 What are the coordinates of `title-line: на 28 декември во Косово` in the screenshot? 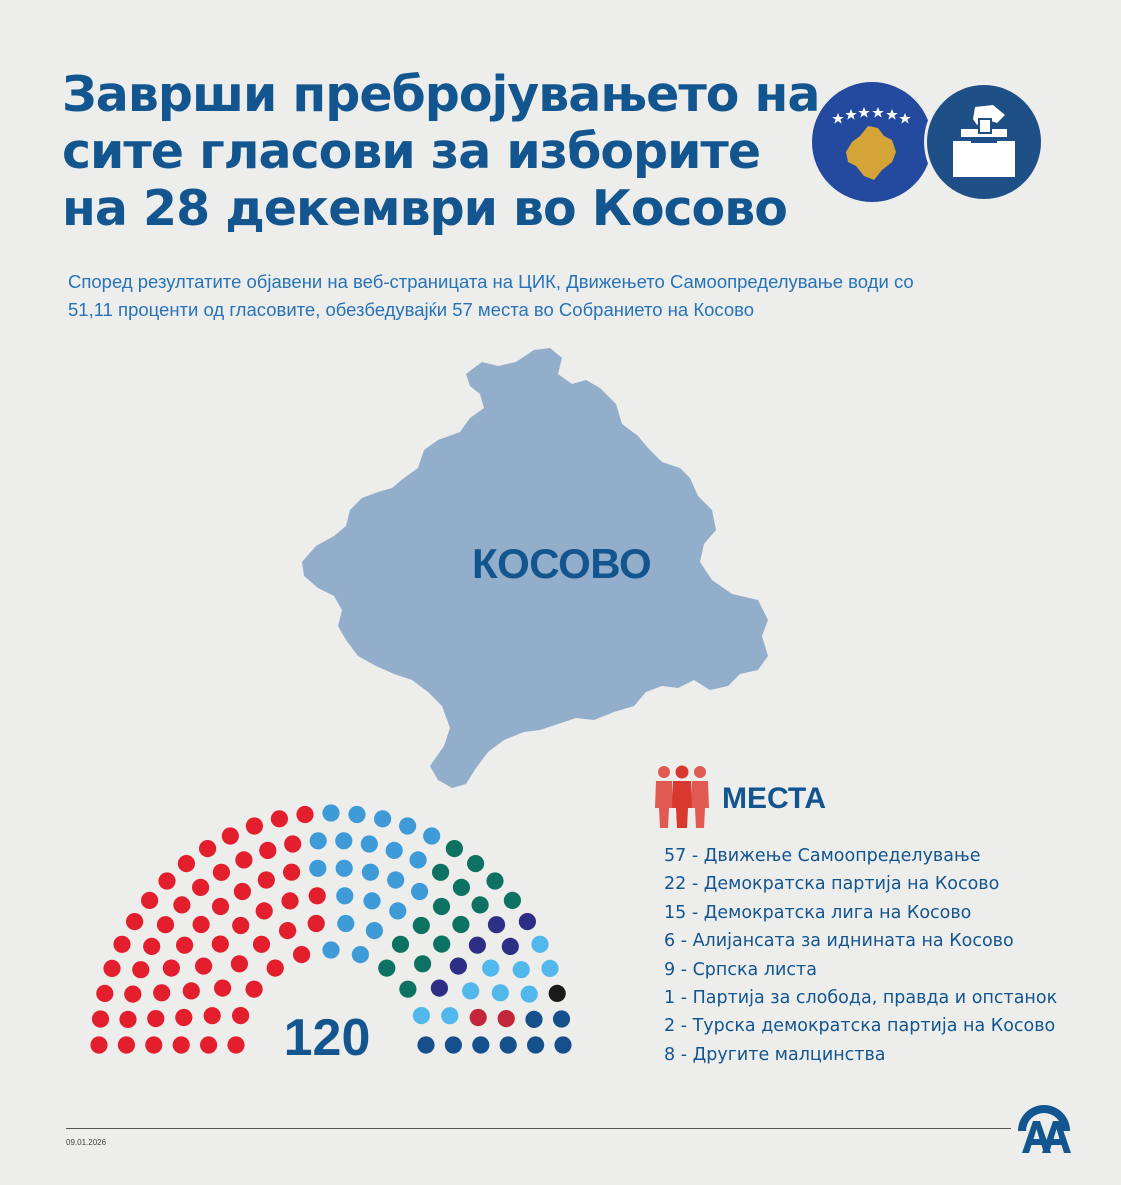 It's located at (425, 208).